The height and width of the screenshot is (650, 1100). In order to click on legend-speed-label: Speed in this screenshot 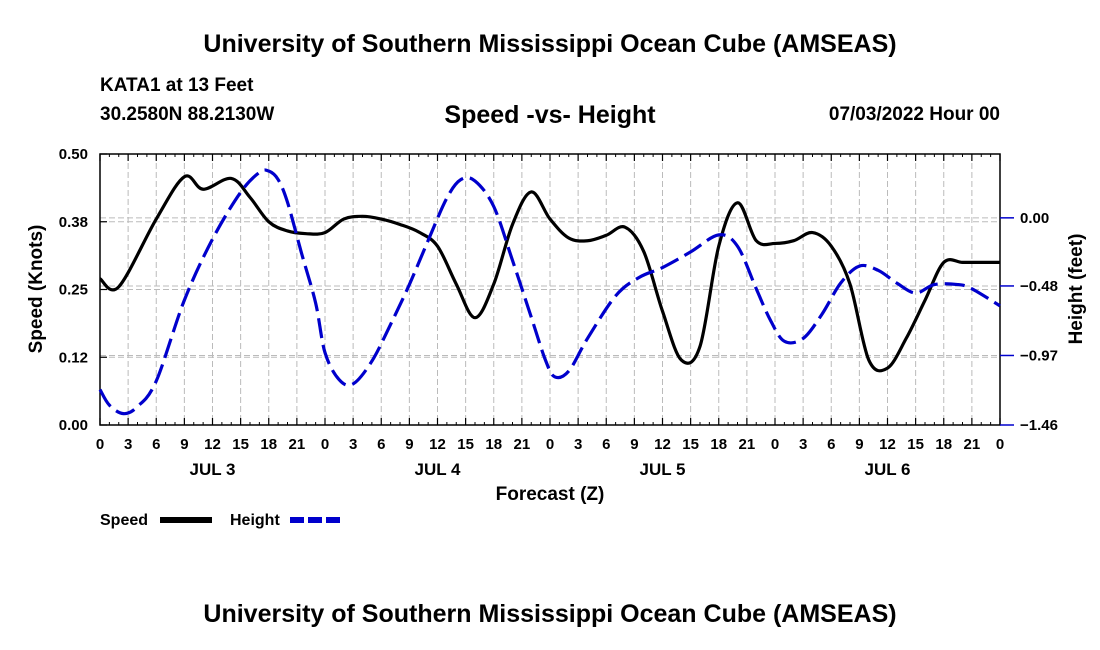, I will do `click(124, 520)`.